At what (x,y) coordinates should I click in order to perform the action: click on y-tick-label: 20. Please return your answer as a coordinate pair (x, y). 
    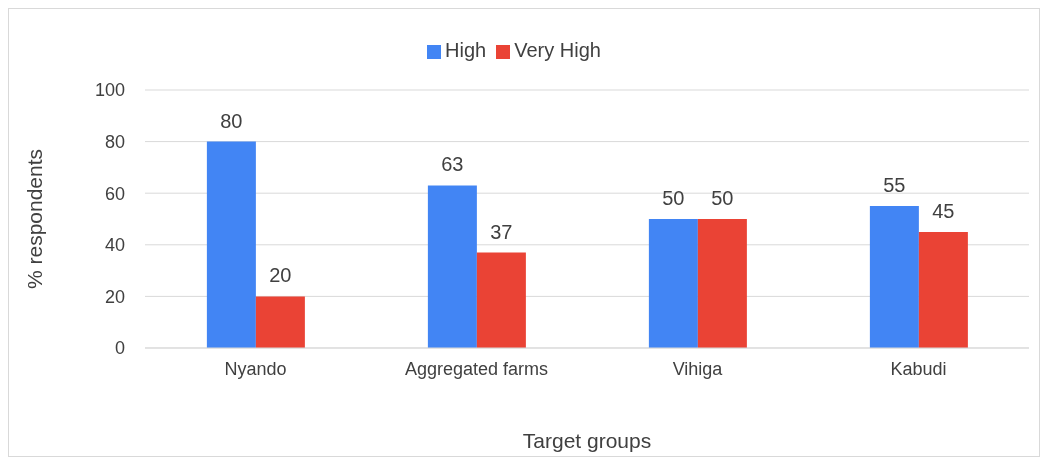
    Looking at the image, I should click on (114, 296).